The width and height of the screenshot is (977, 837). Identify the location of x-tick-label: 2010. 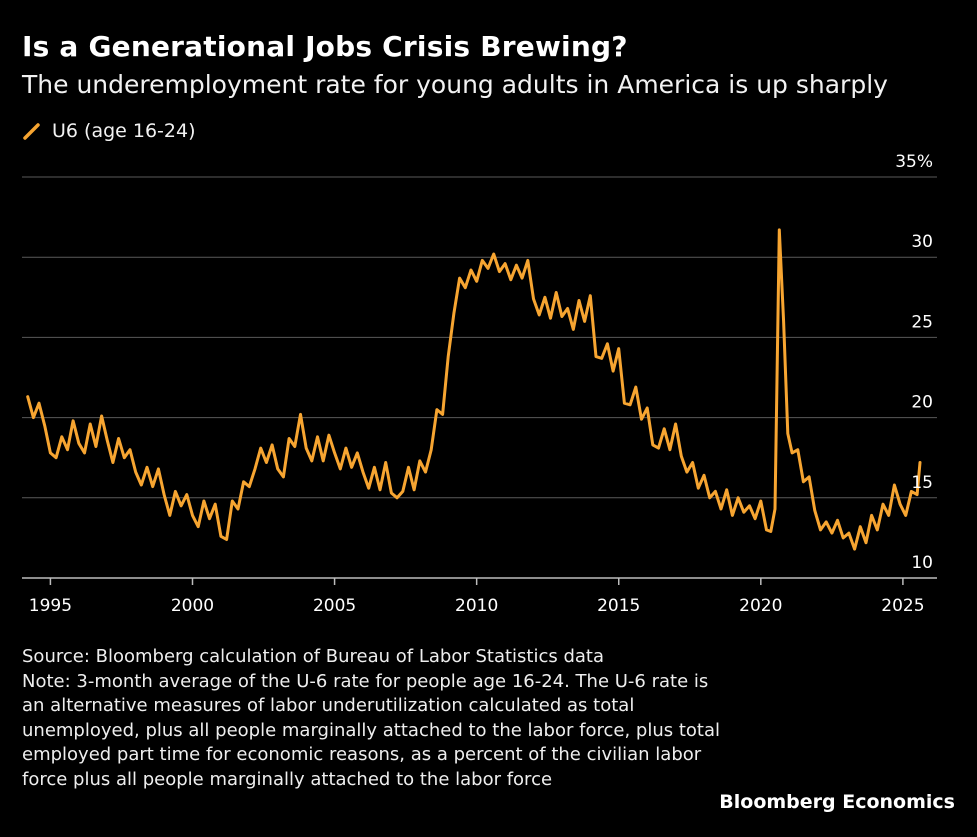
(476, 606).